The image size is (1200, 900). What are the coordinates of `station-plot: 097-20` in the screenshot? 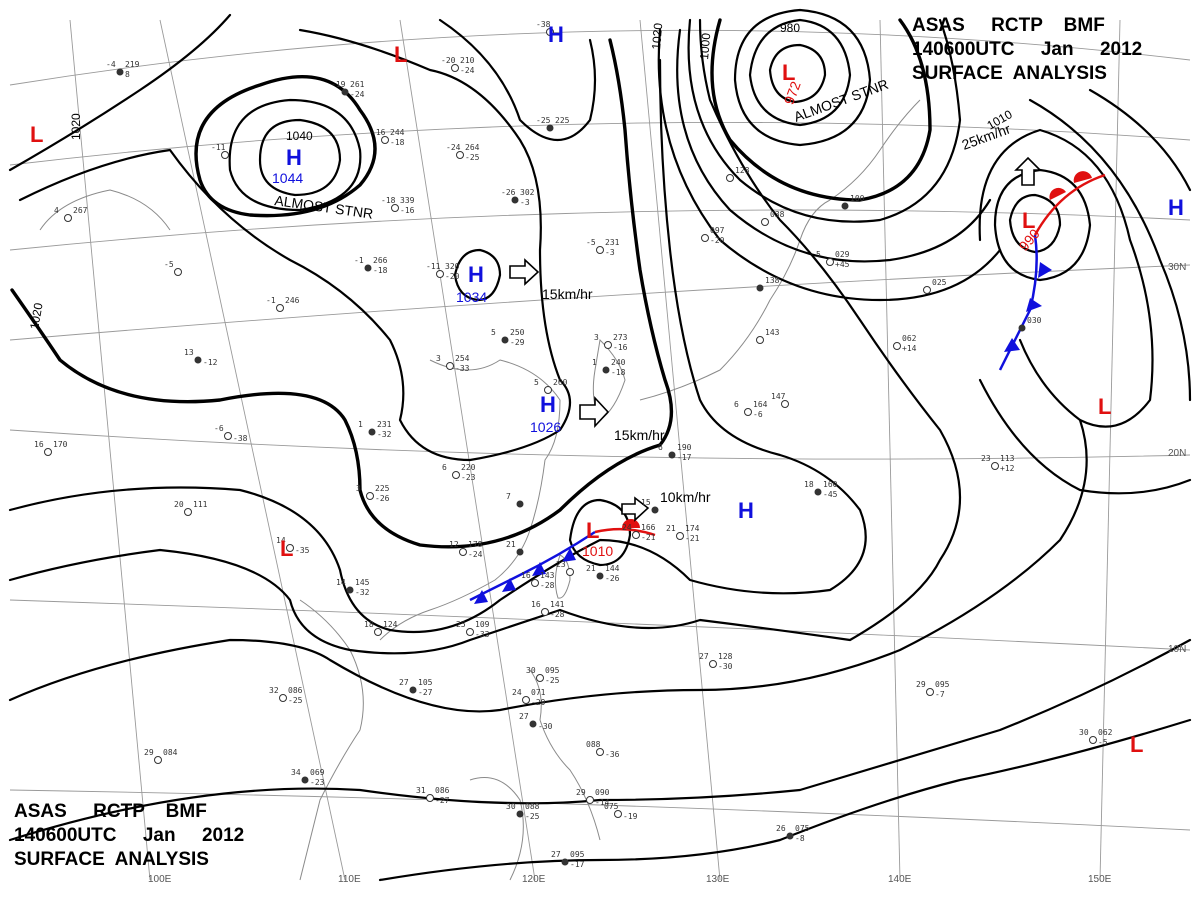 It's located at (713, 235).